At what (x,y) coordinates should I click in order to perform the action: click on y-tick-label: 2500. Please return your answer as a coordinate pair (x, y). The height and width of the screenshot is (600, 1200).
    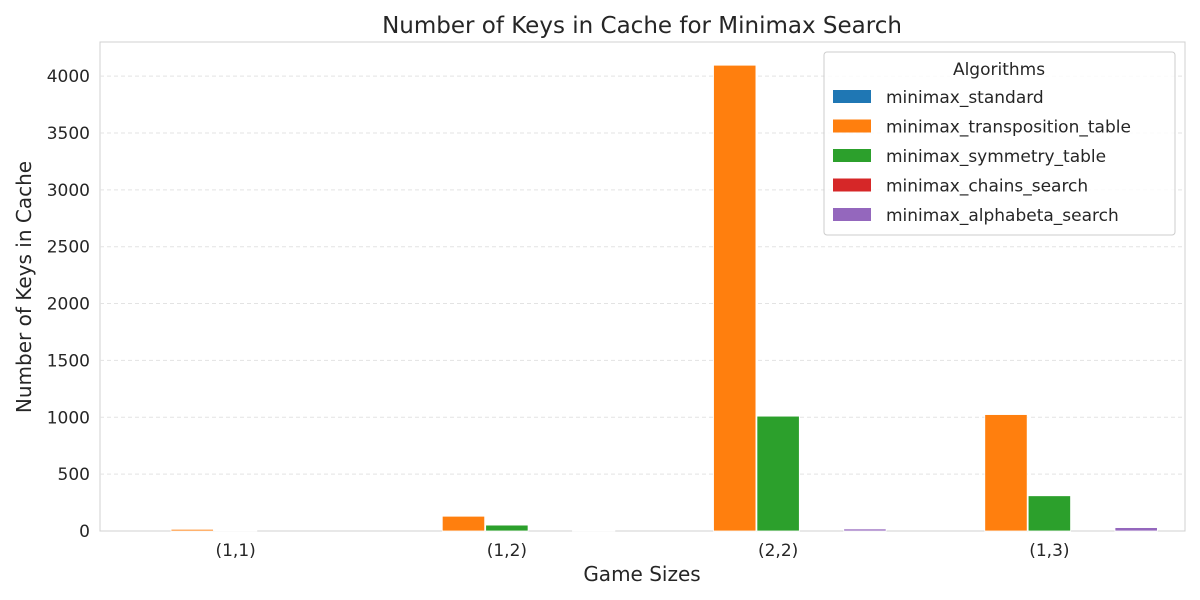
    Looking at the image, I should click on (68, 248).